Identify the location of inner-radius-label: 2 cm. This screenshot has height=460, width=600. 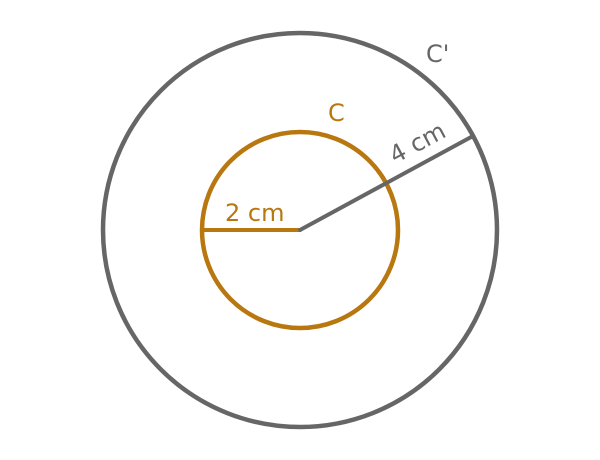
(254, 213).